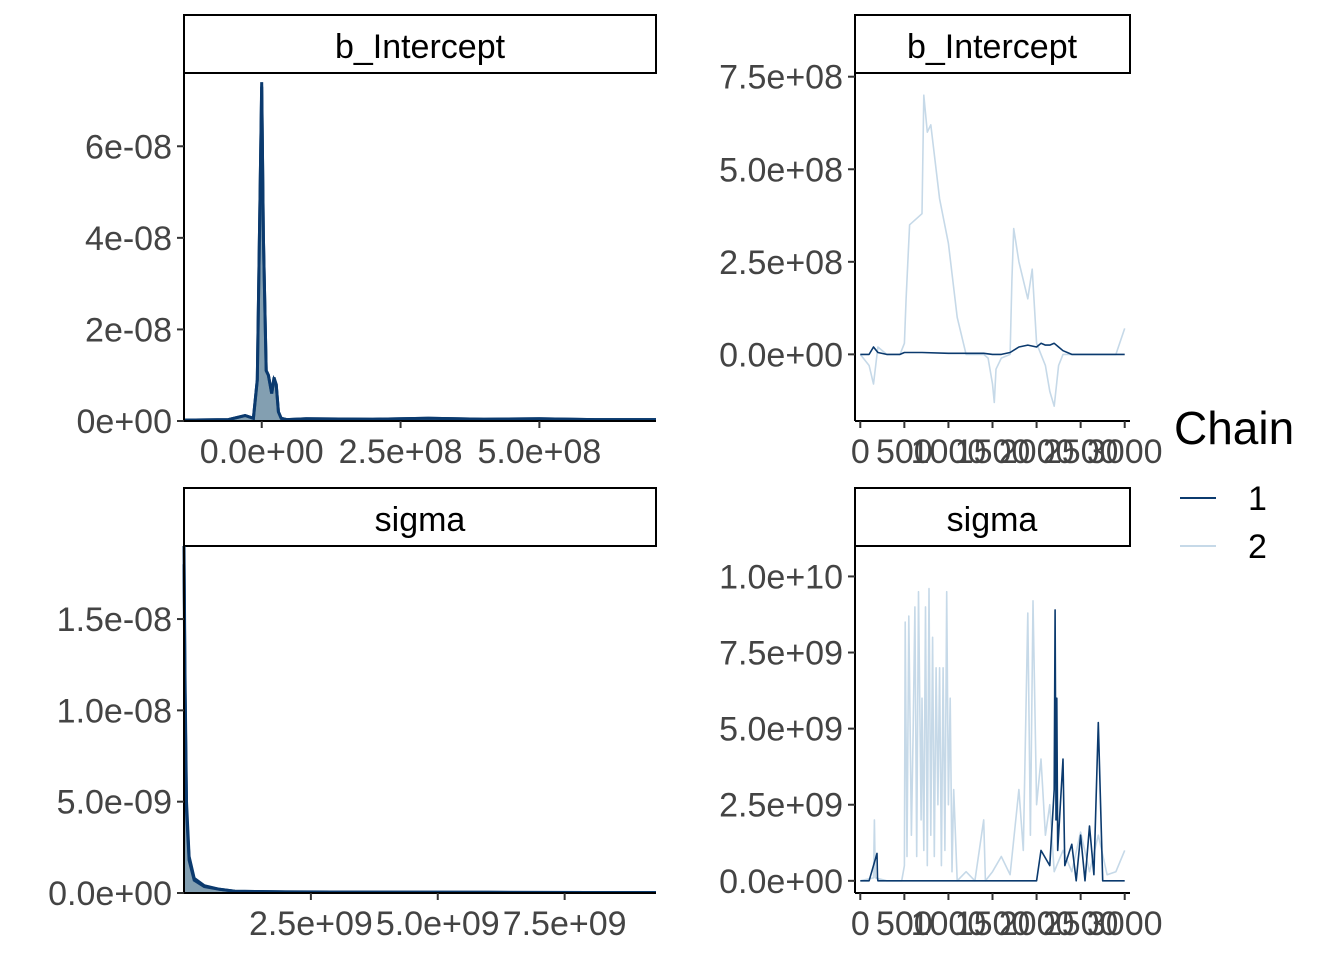  I want to click on legend: Chain 1 2, so click(1234, 484).